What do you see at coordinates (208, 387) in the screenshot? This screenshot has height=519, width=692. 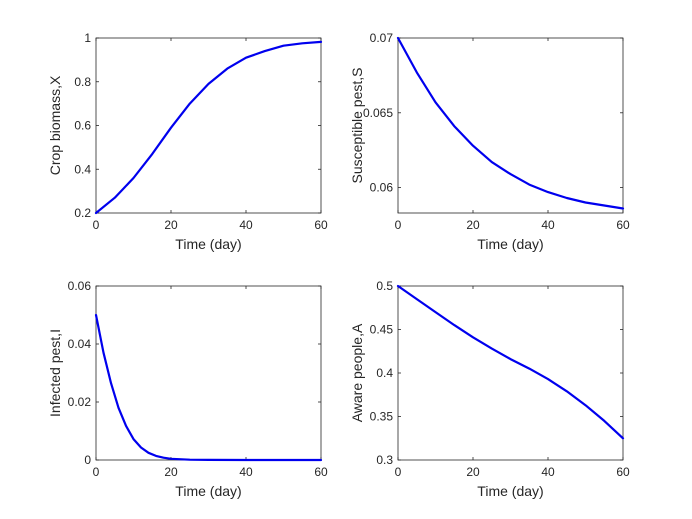 I see `series-line-I` at bounding box center [208, 387].